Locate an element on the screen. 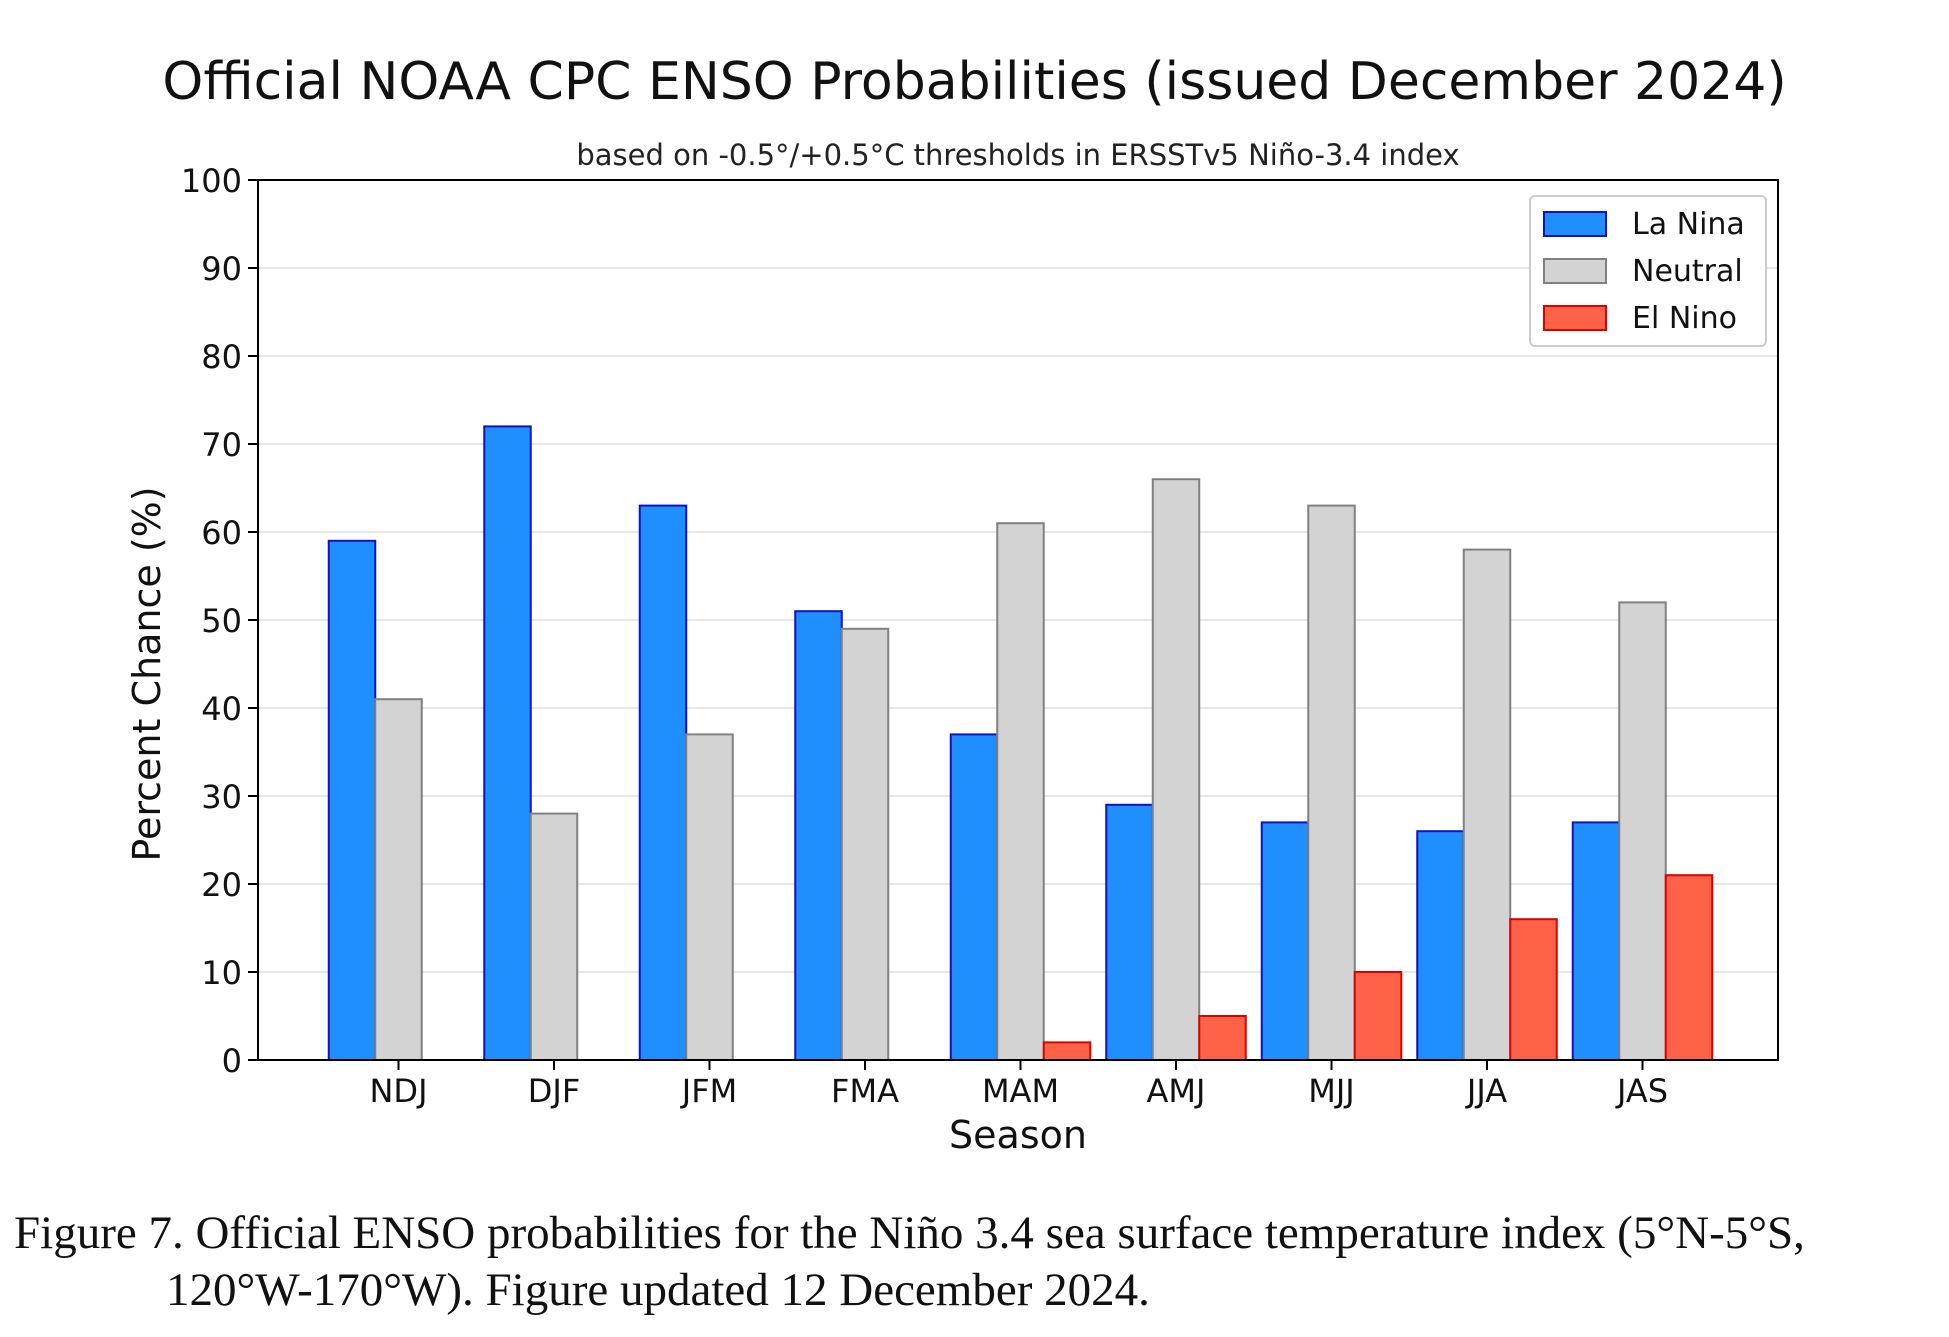 This screenshot has width=1949, height=1337. y-tick-label: 10 is located at coordinates (221, 973).